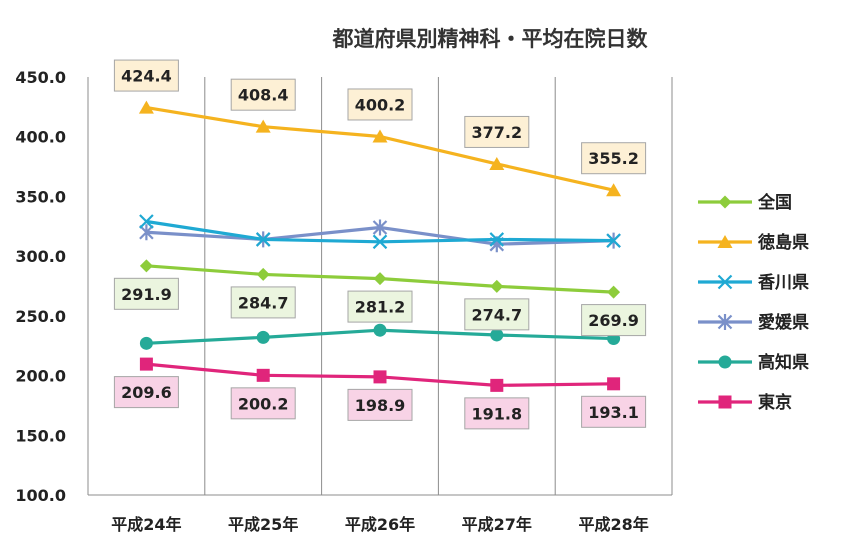 The image size is (844, 553). What do you see at coordinates (783, 362) in the screenshot?
I see `legend-label: 高知県` at bounding box center [783, 362].